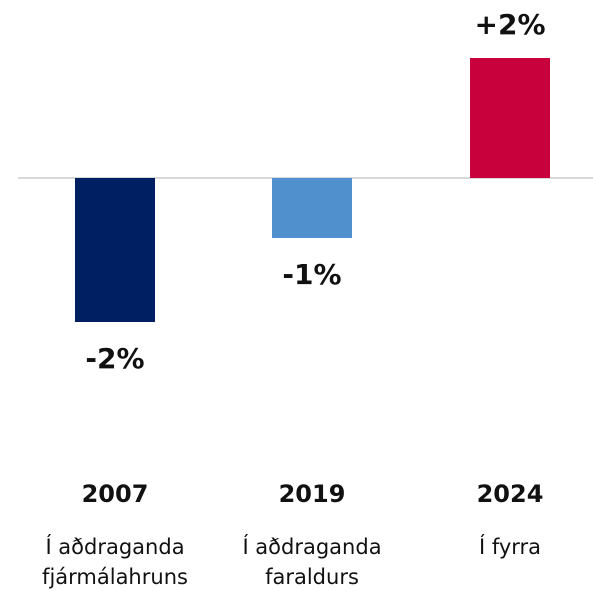 This screenshot has width=593, height=591. I want to click on category-subtitle: Í fyrra, so click(510, 547).